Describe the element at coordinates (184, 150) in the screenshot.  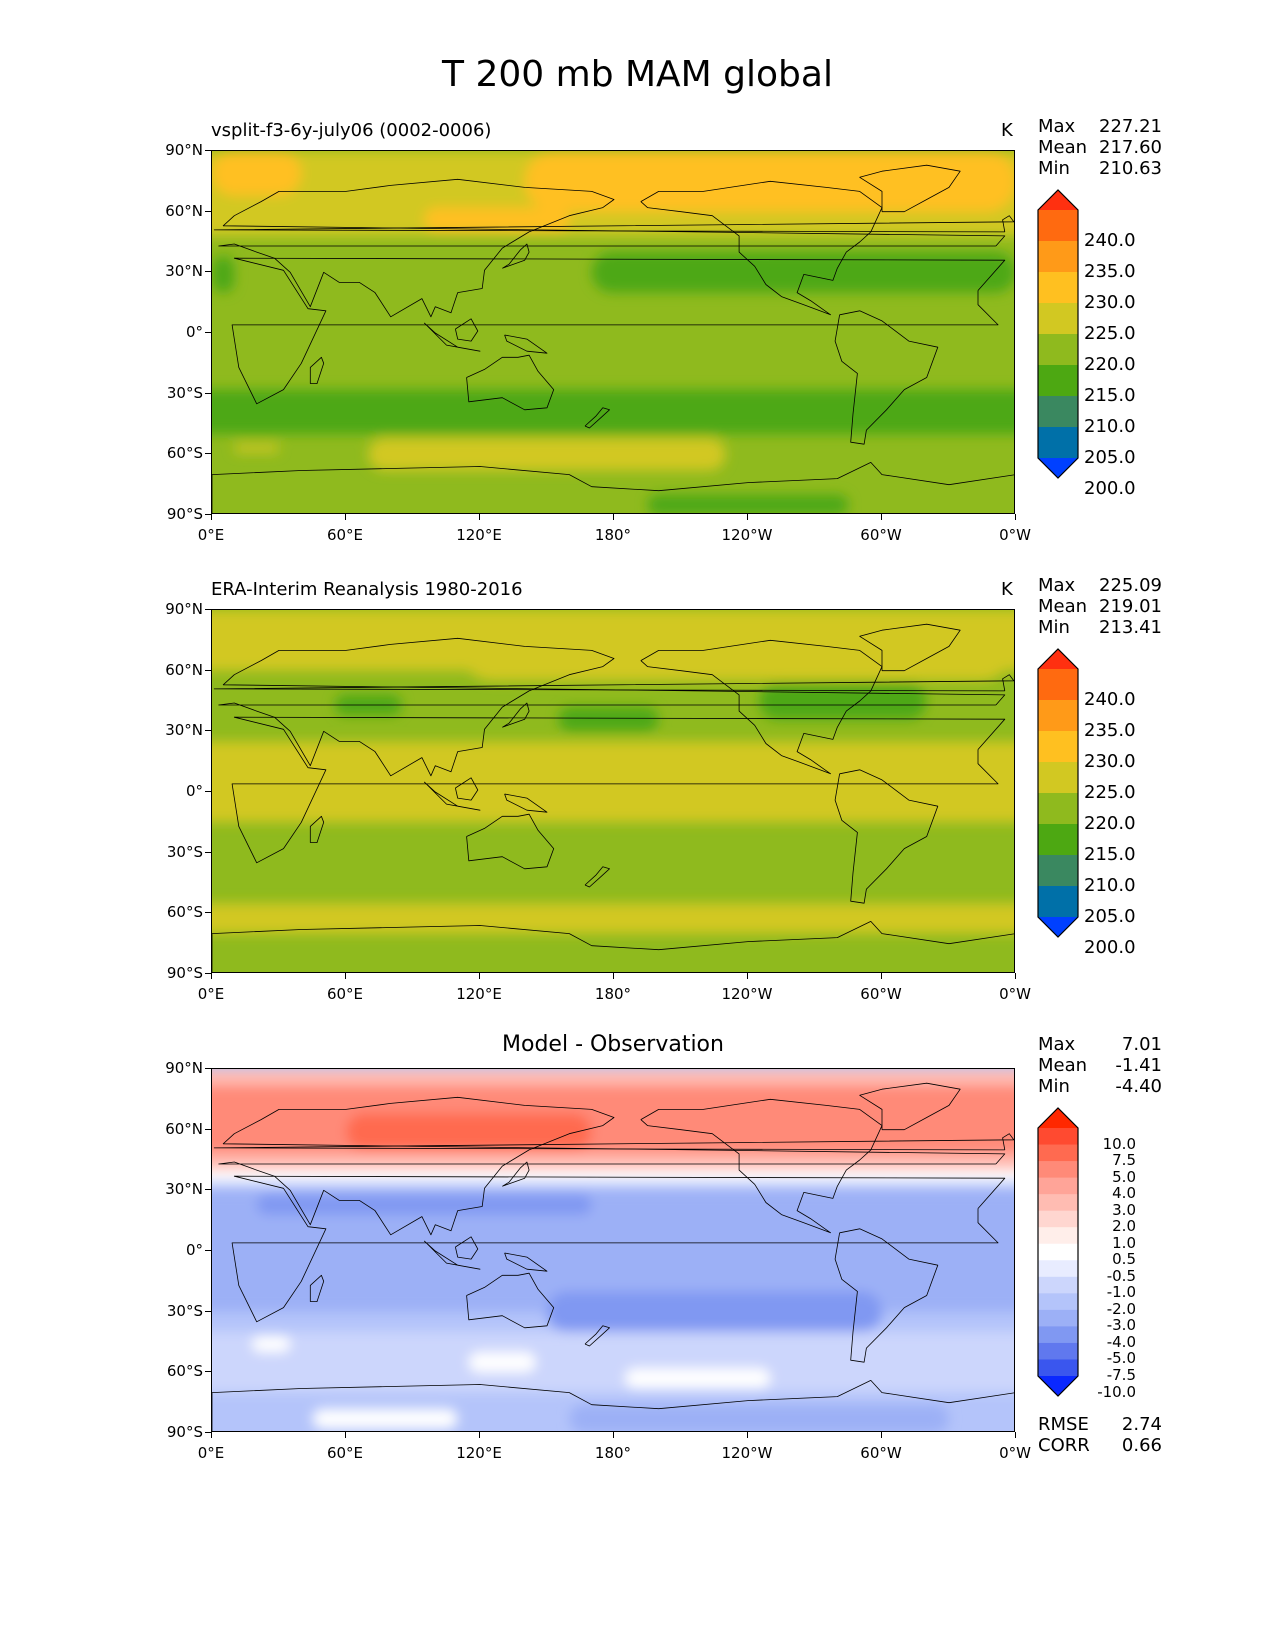
I see `lat-tick-label: 90°N` at that location.